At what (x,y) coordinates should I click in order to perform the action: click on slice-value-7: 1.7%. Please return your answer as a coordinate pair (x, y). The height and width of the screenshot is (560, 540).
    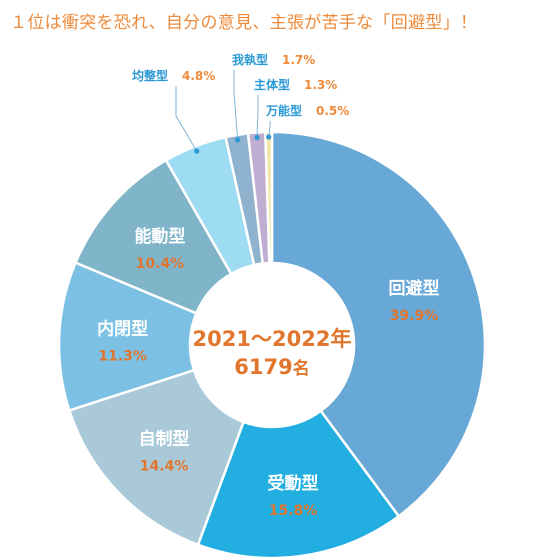
    Looking at the image, I should click on (298, 60).